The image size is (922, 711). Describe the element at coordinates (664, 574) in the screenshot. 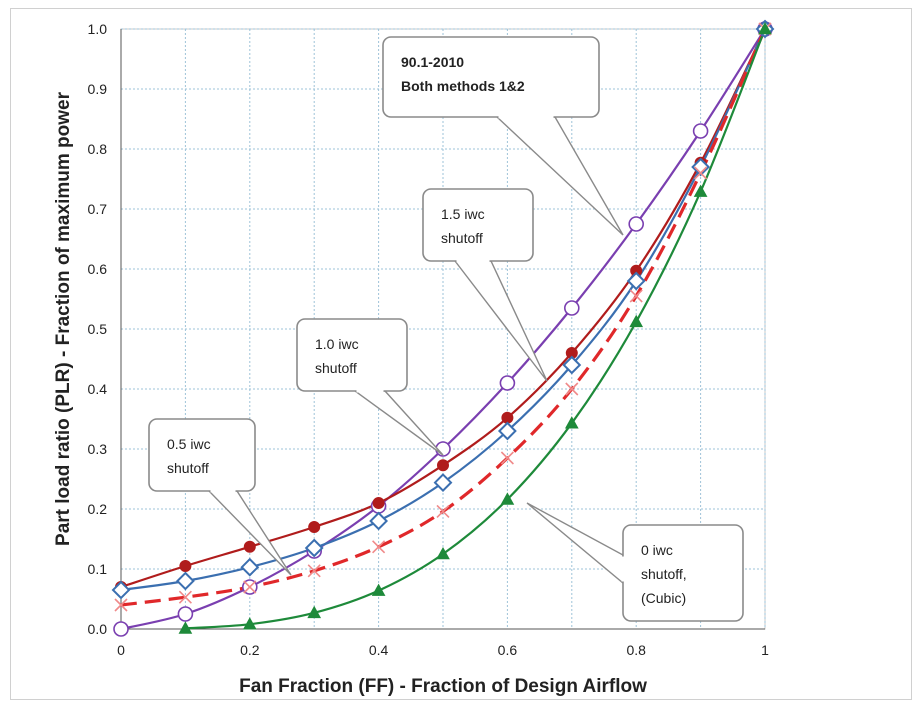

I see `callout-text: shutoff,` at that location.